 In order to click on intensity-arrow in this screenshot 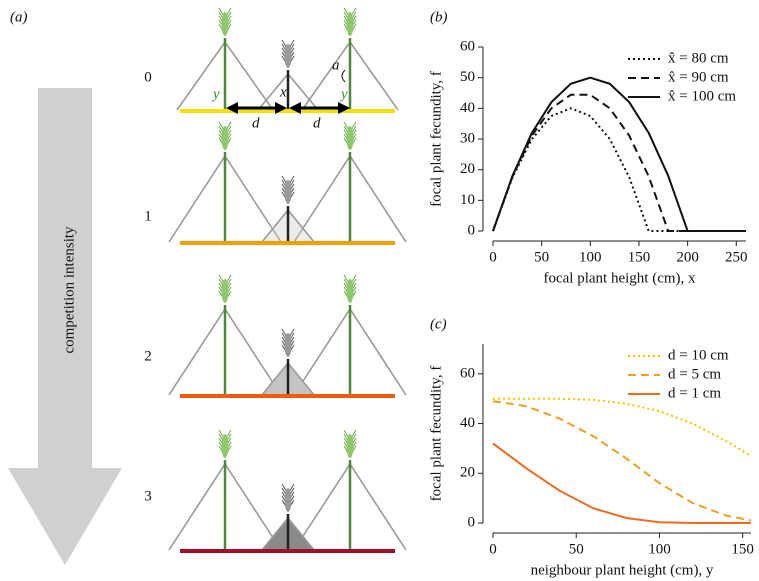, I will do `click(65, 326)`.